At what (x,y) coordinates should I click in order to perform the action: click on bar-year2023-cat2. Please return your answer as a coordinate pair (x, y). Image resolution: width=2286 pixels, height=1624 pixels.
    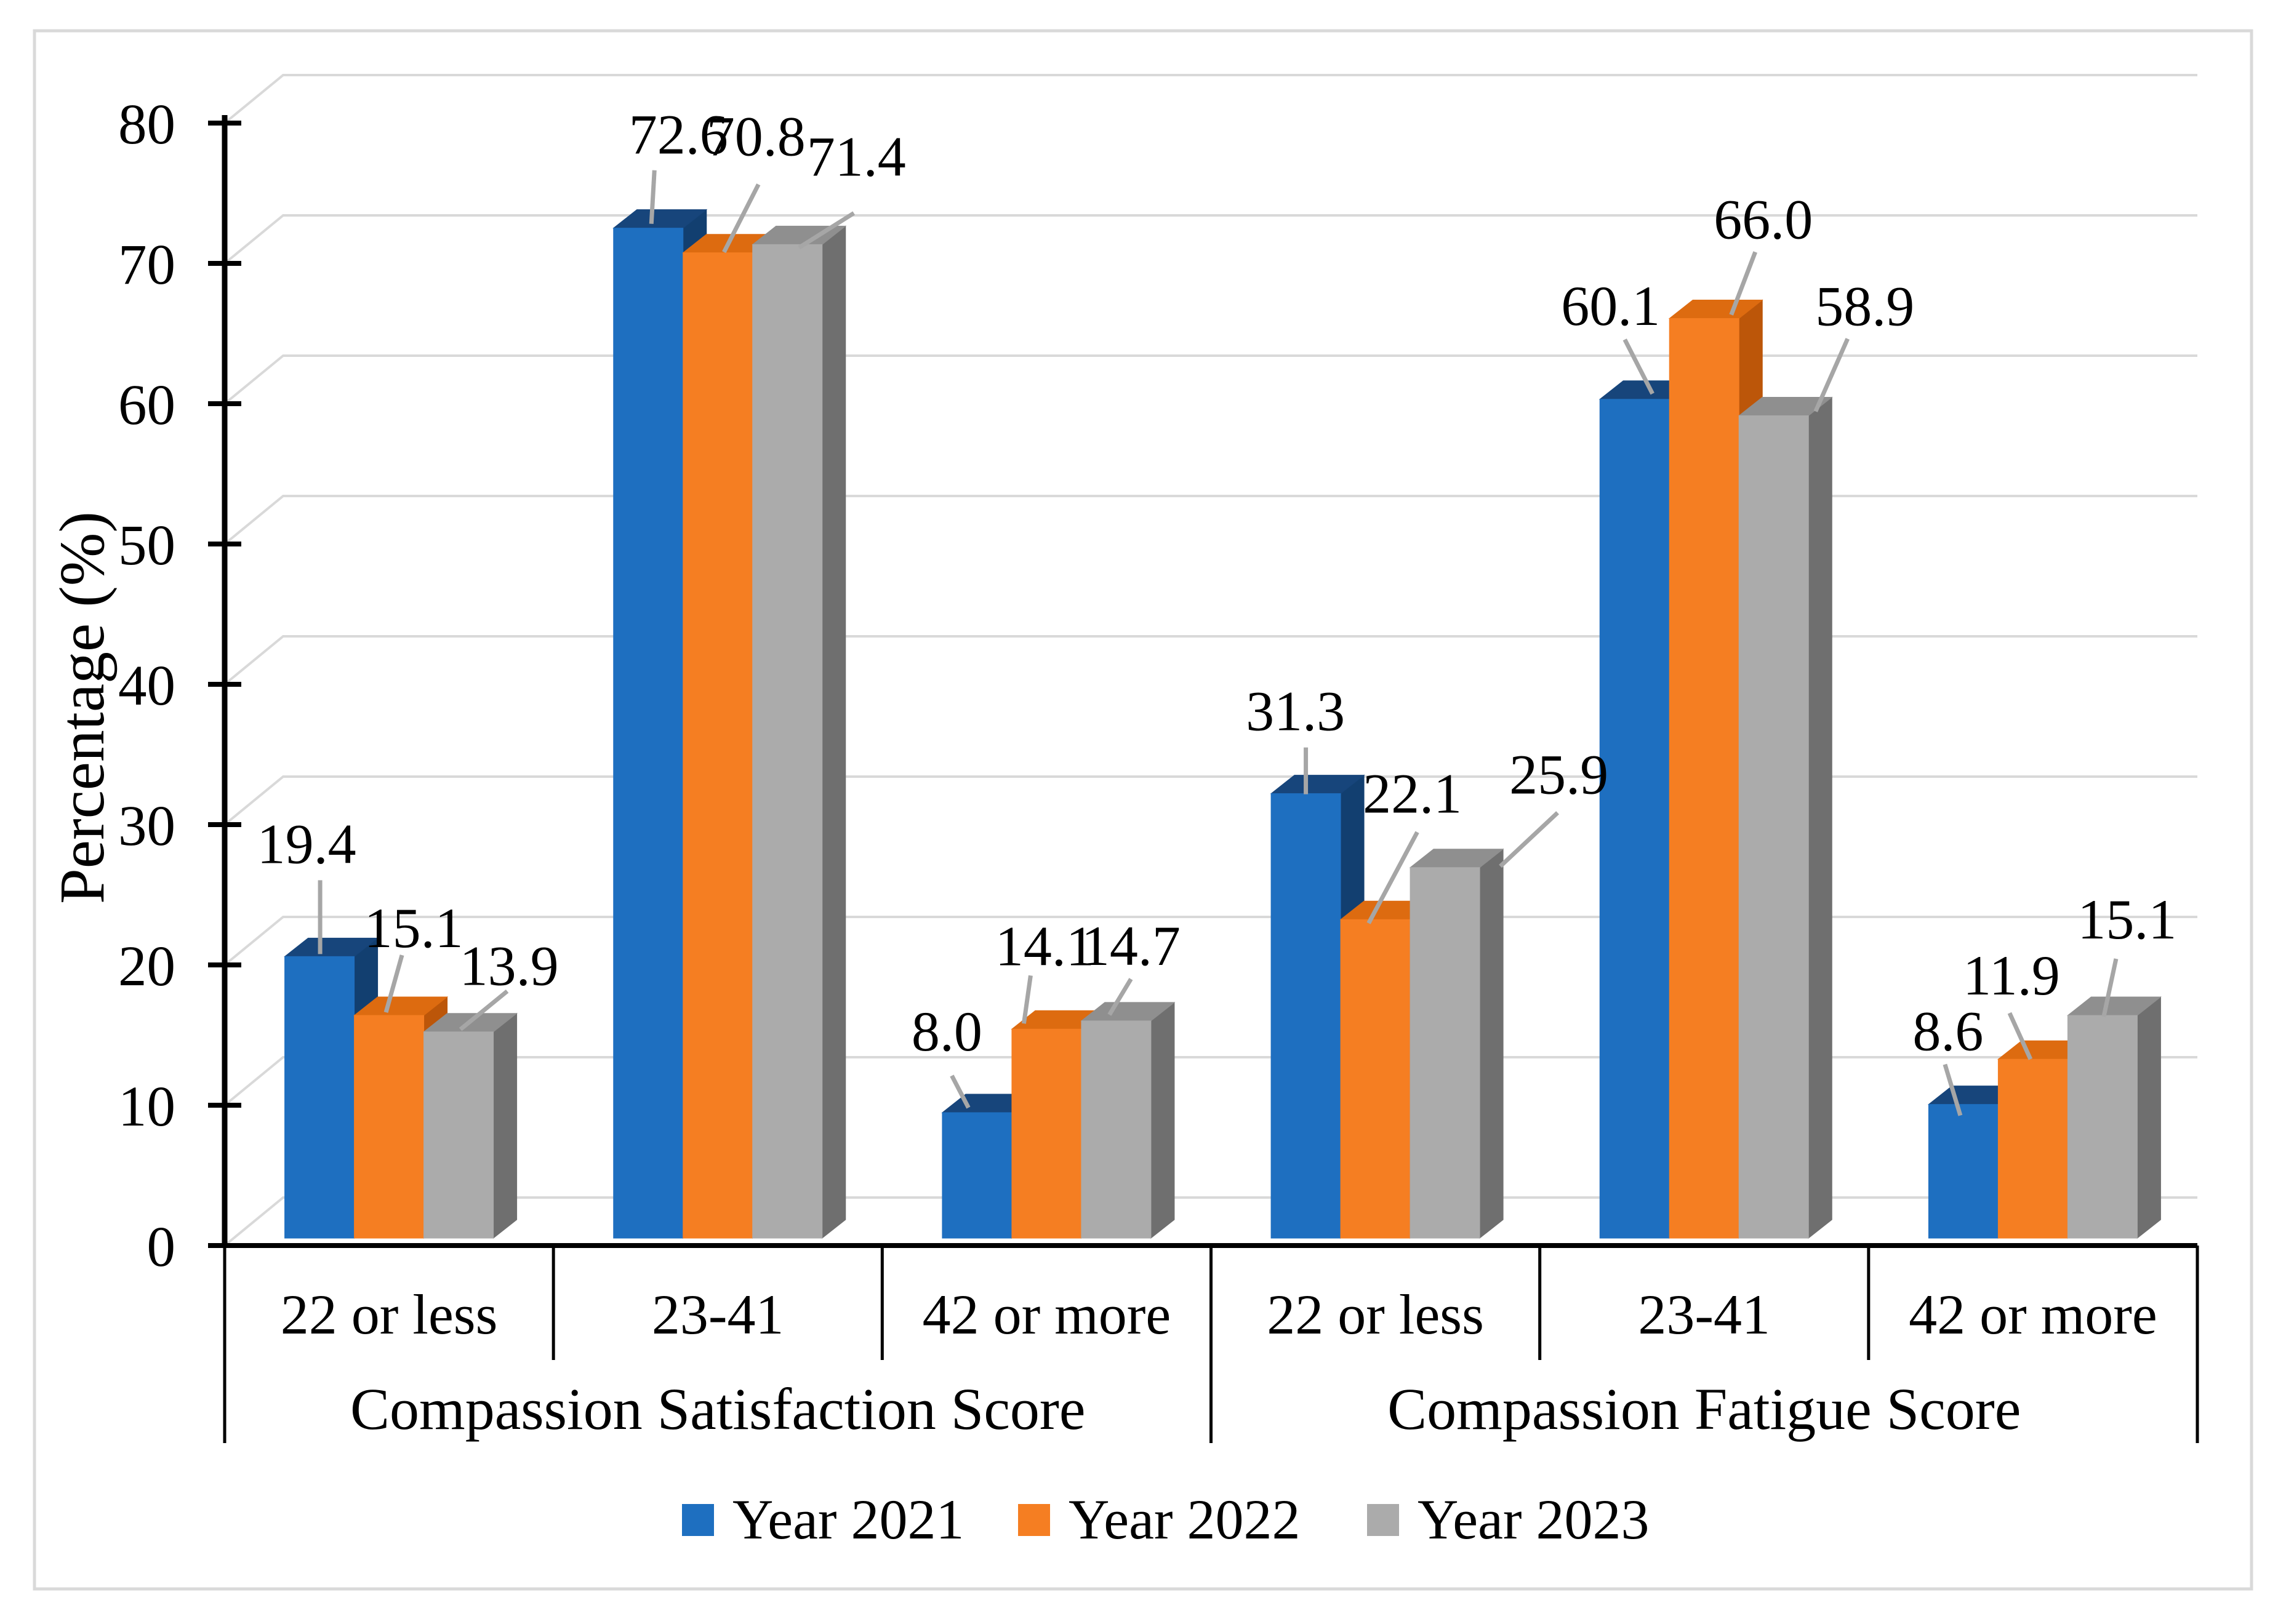
    Looking at the image, I should click on (1128, 1120).